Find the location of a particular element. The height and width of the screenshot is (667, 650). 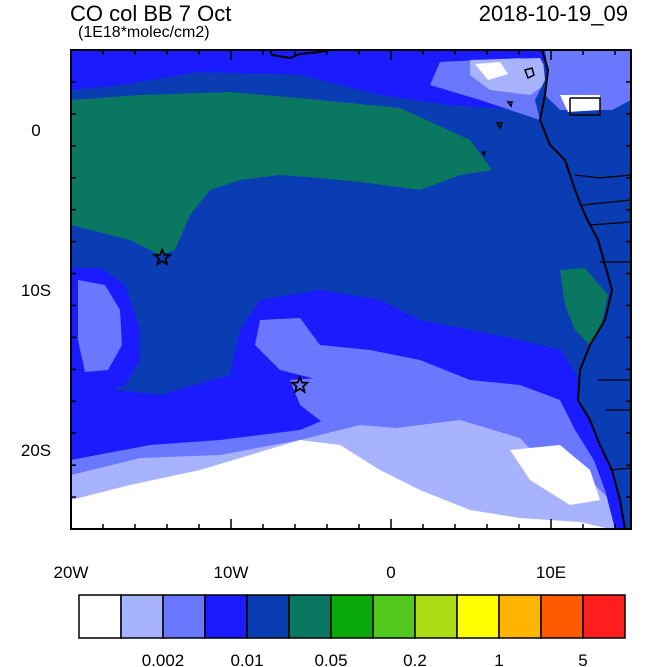

valid-time: 2018-10-19_09 is located at coordinates (553, 13).